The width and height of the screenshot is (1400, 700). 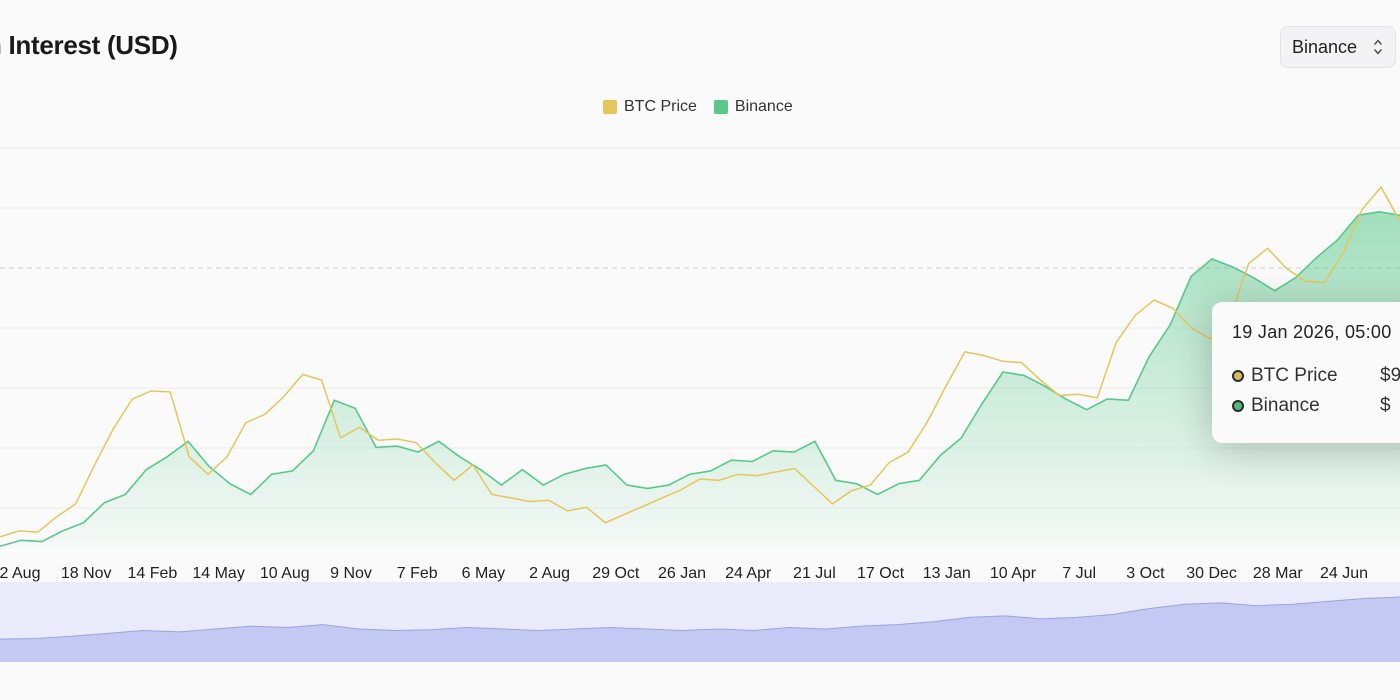 What do you see at coordinates (947, 573) in the screenshot?
I see `x-tick-label: 13 Jan` at bounding box center [947, 573].